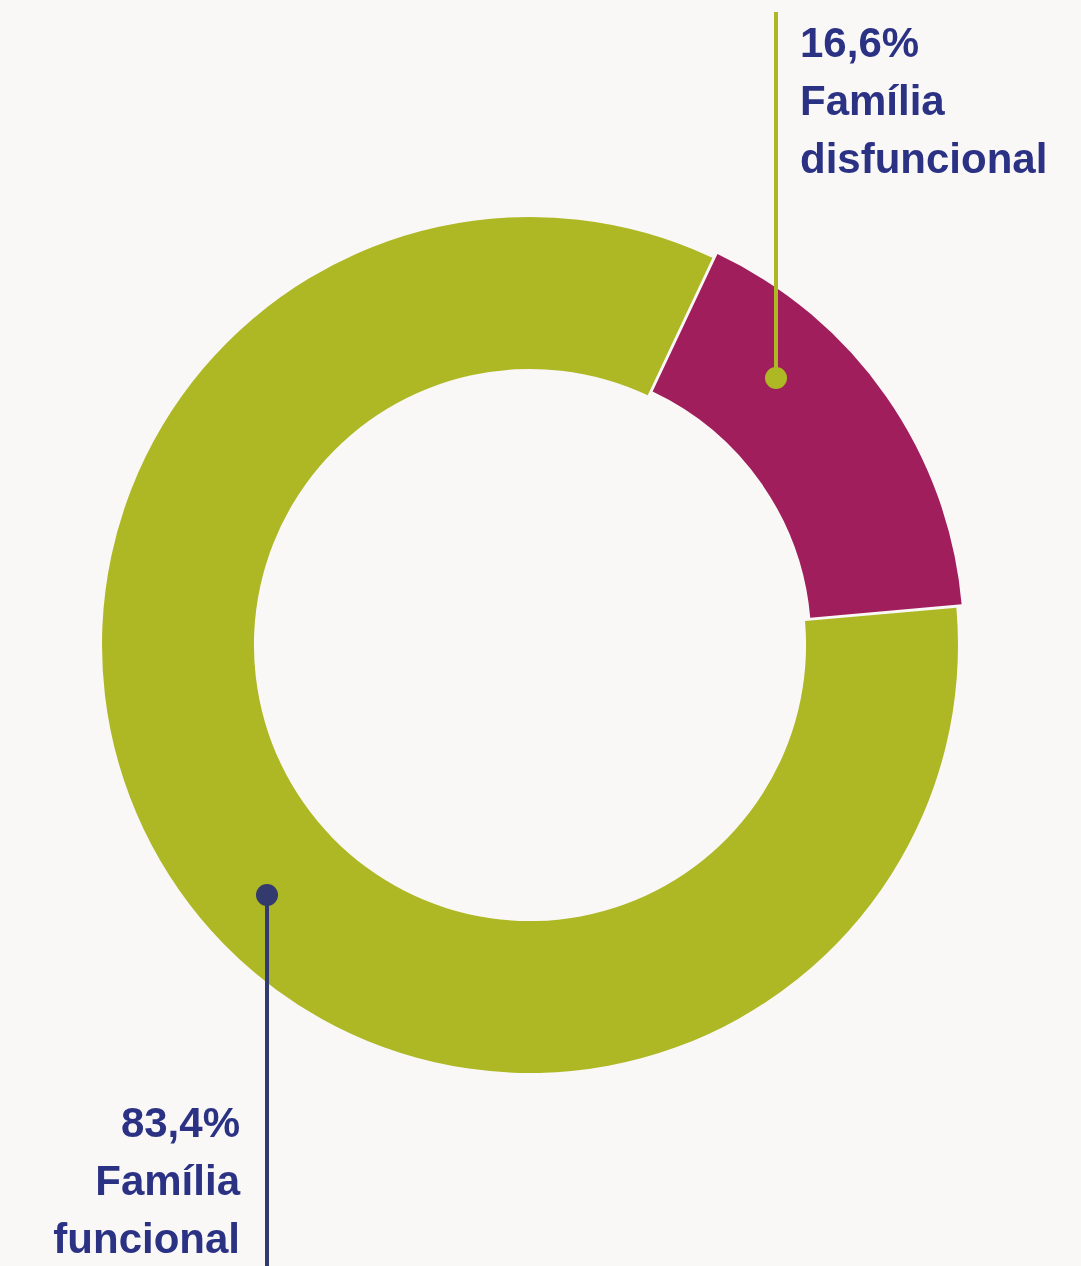 Image resolution: width=1081 pixels, height=1266 pixels. I want to click on data-label: 83,4%, so click(180, 1122).